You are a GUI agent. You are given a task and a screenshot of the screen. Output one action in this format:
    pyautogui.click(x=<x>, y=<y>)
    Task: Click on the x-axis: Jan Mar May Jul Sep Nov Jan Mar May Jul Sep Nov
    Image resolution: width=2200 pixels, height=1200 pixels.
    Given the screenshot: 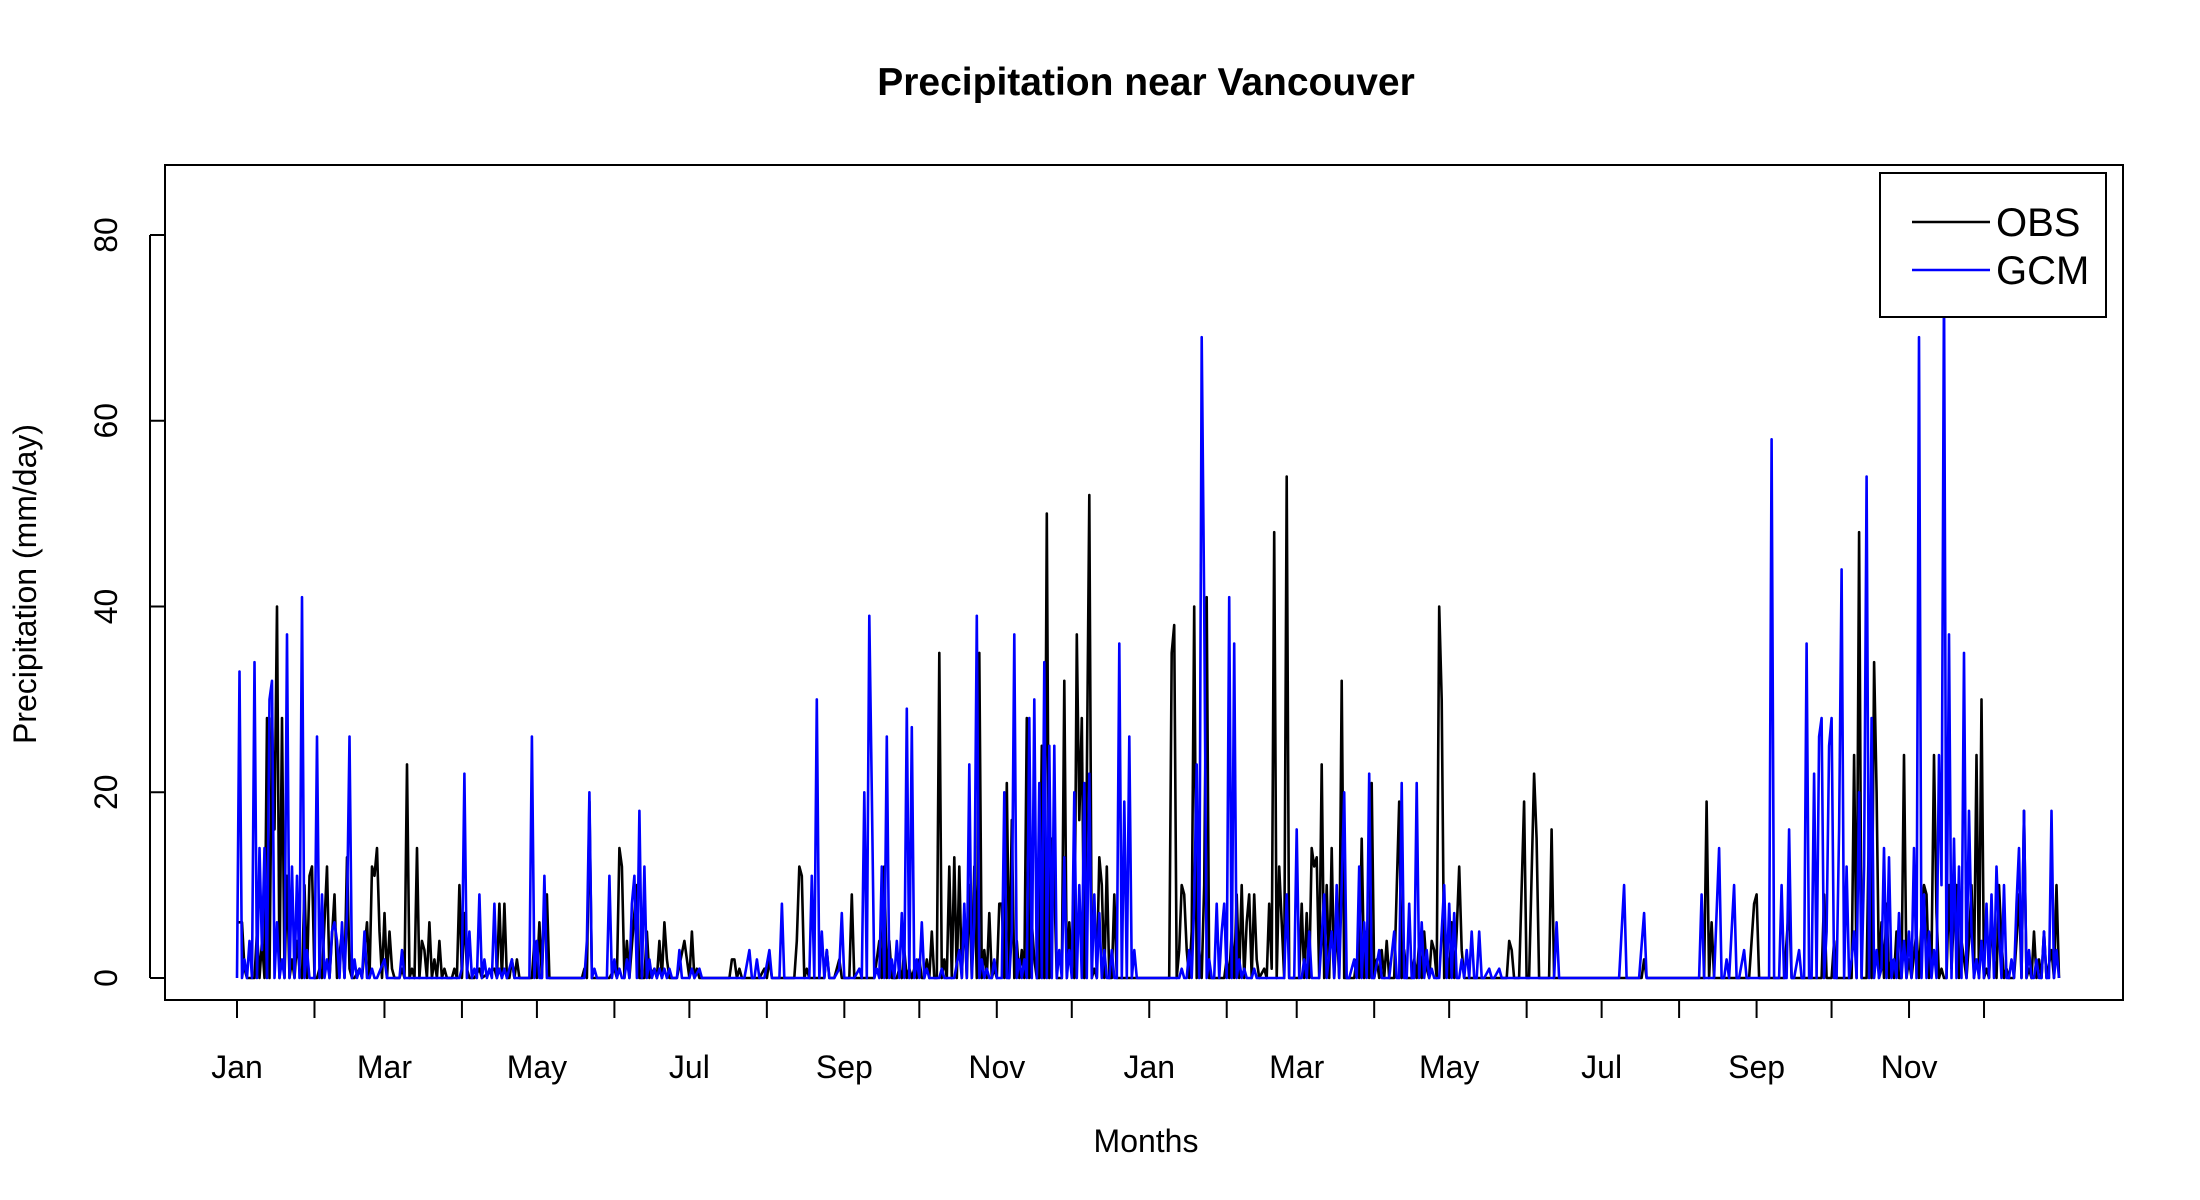 What is the action you would take?
    pyautogui.click(x=1098, y=1042)
    